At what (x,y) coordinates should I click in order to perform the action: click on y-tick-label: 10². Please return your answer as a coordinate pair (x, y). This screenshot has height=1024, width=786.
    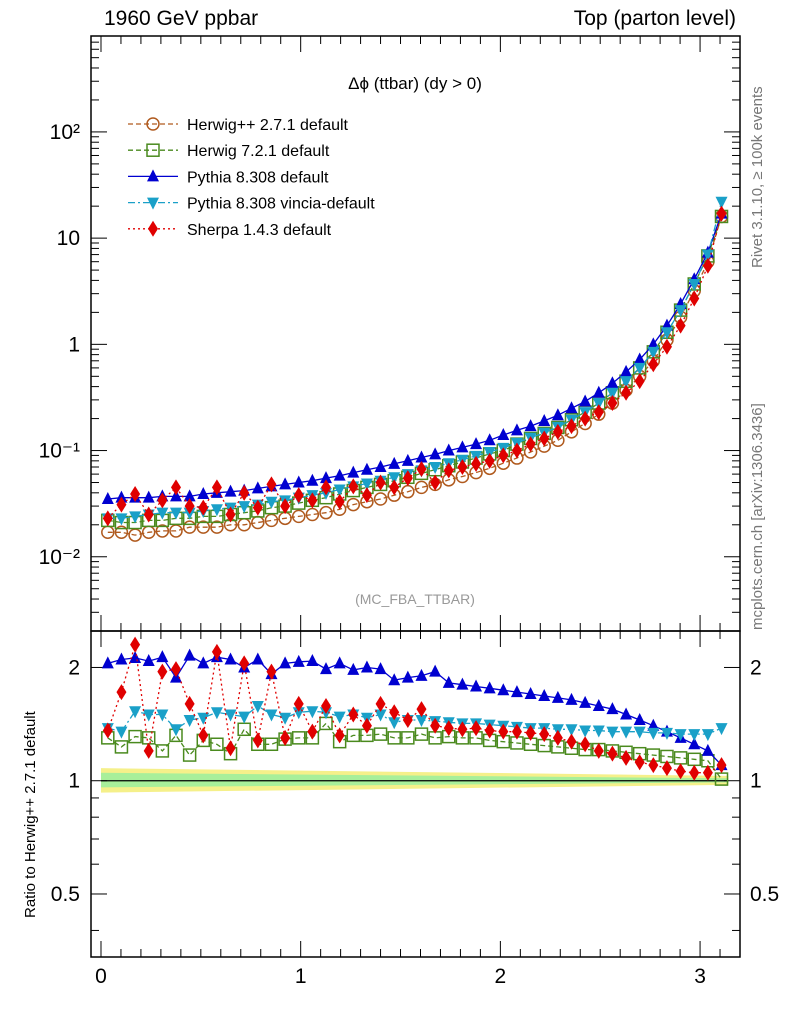
    Looking at the image, I should click on (65, 132).